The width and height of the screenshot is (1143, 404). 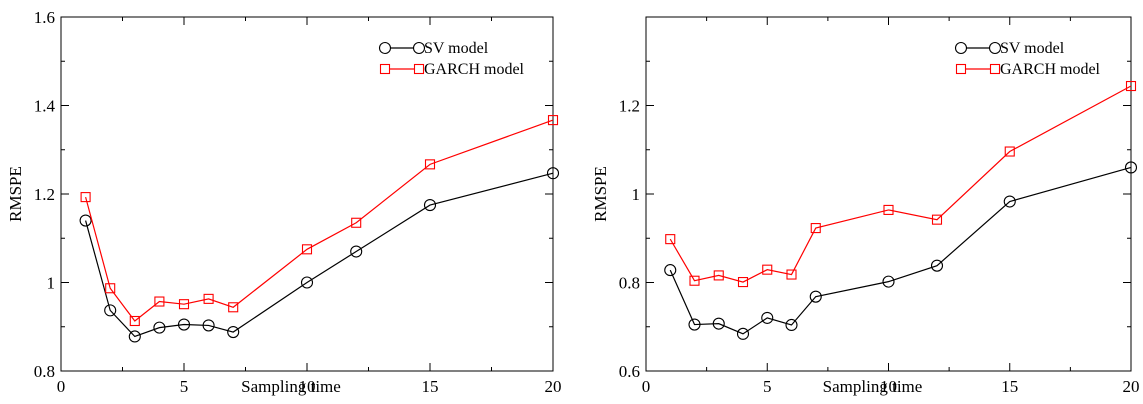 What do you see at coordinates (44, 17) in the screenshot?
I see `y-tick-label: 1.6` at bounding box center [44, 17].